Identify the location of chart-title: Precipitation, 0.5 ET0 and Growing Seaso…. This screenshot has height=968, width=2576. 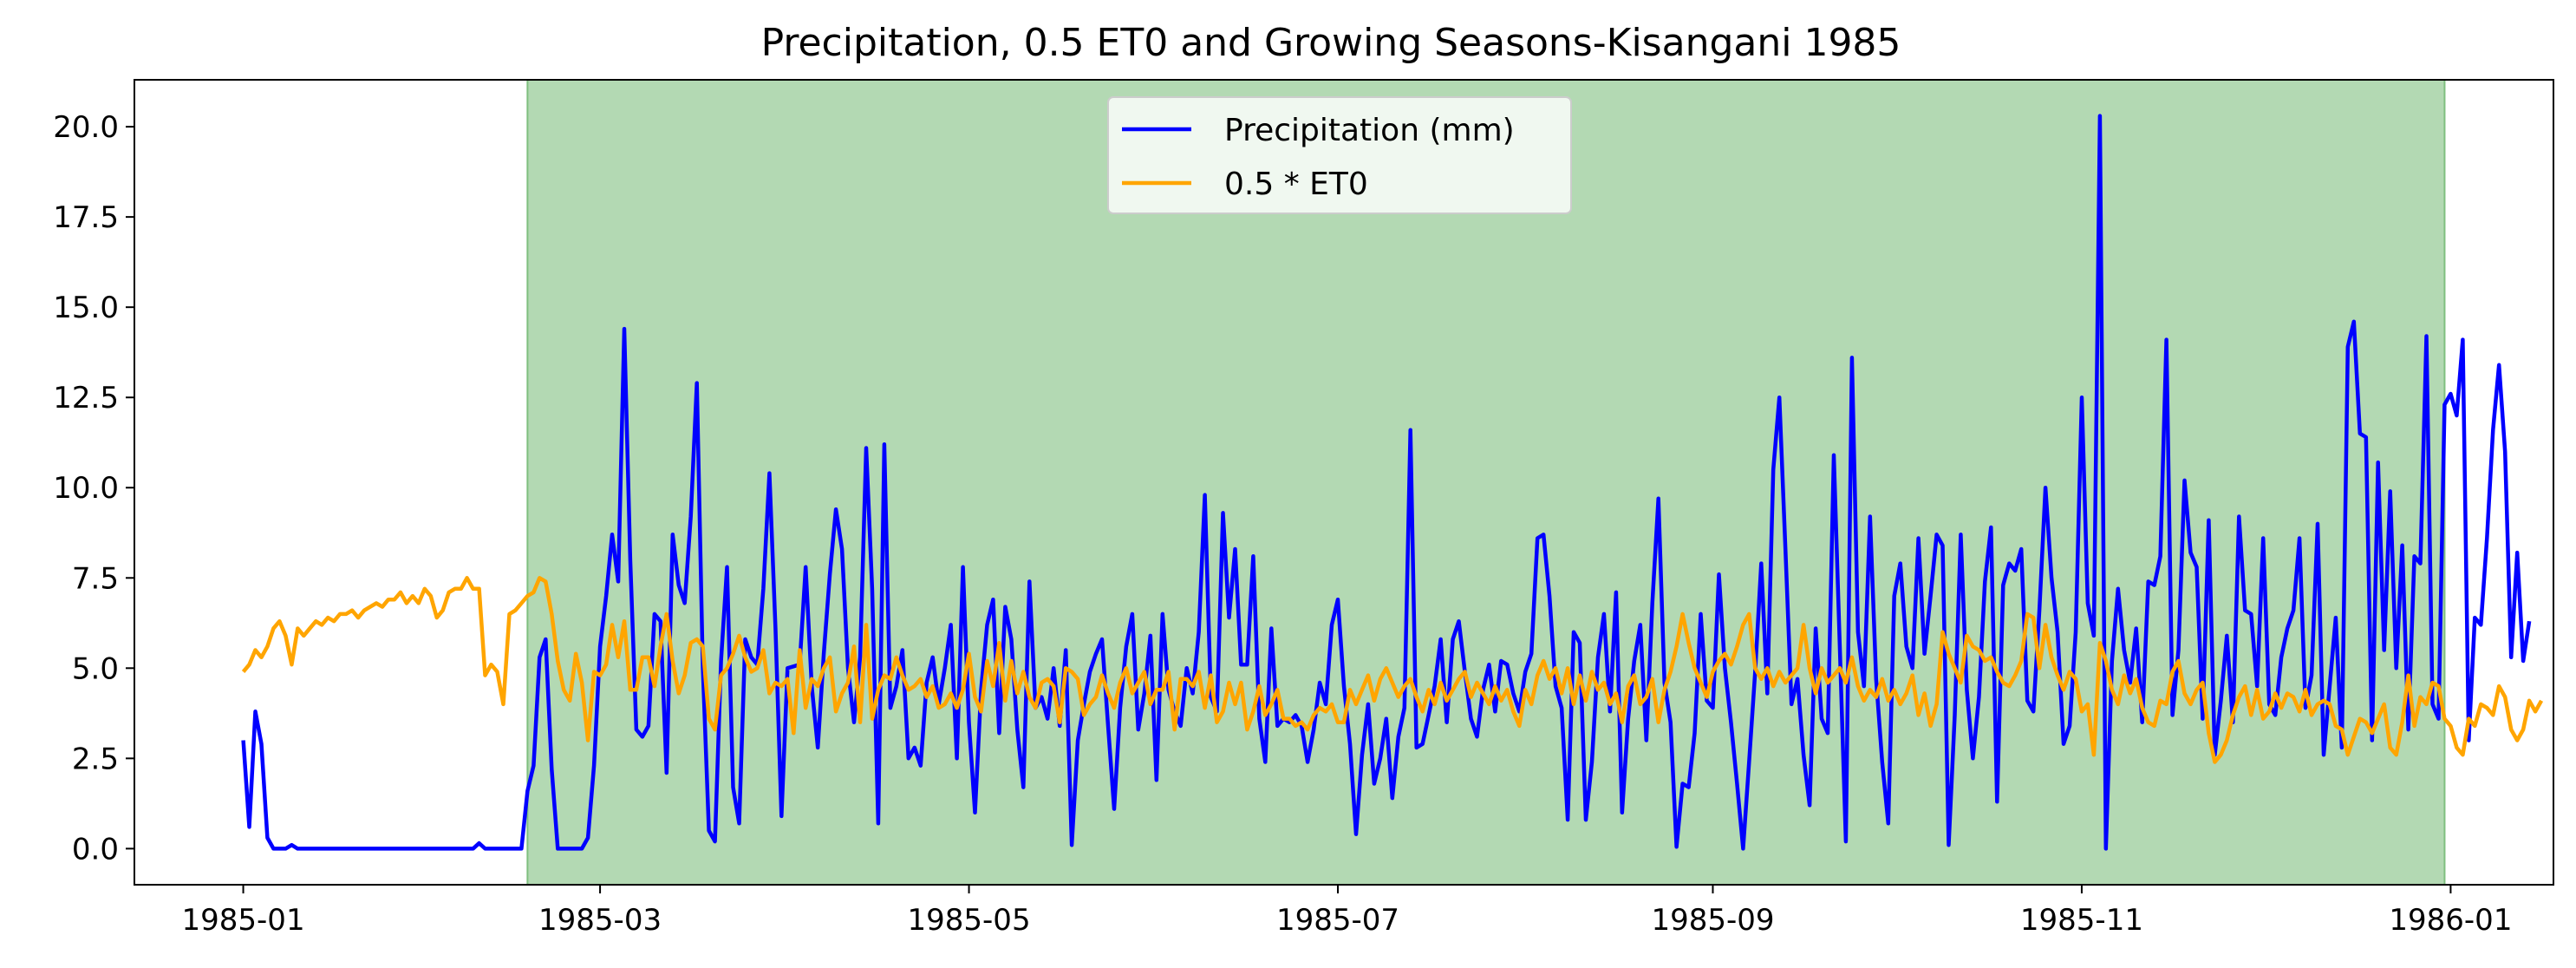
(1331, 43).